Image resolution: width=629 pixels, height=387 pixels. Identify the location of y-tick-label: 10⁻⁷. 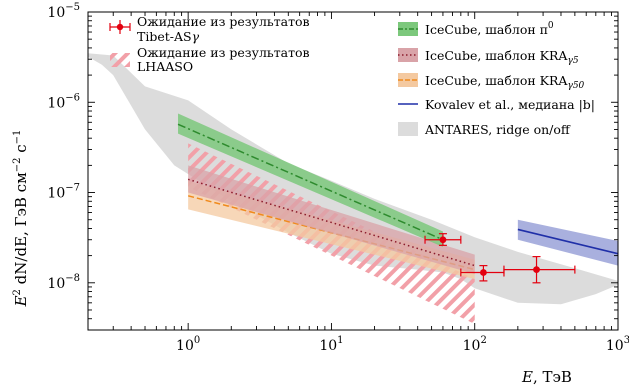
(63, 192).